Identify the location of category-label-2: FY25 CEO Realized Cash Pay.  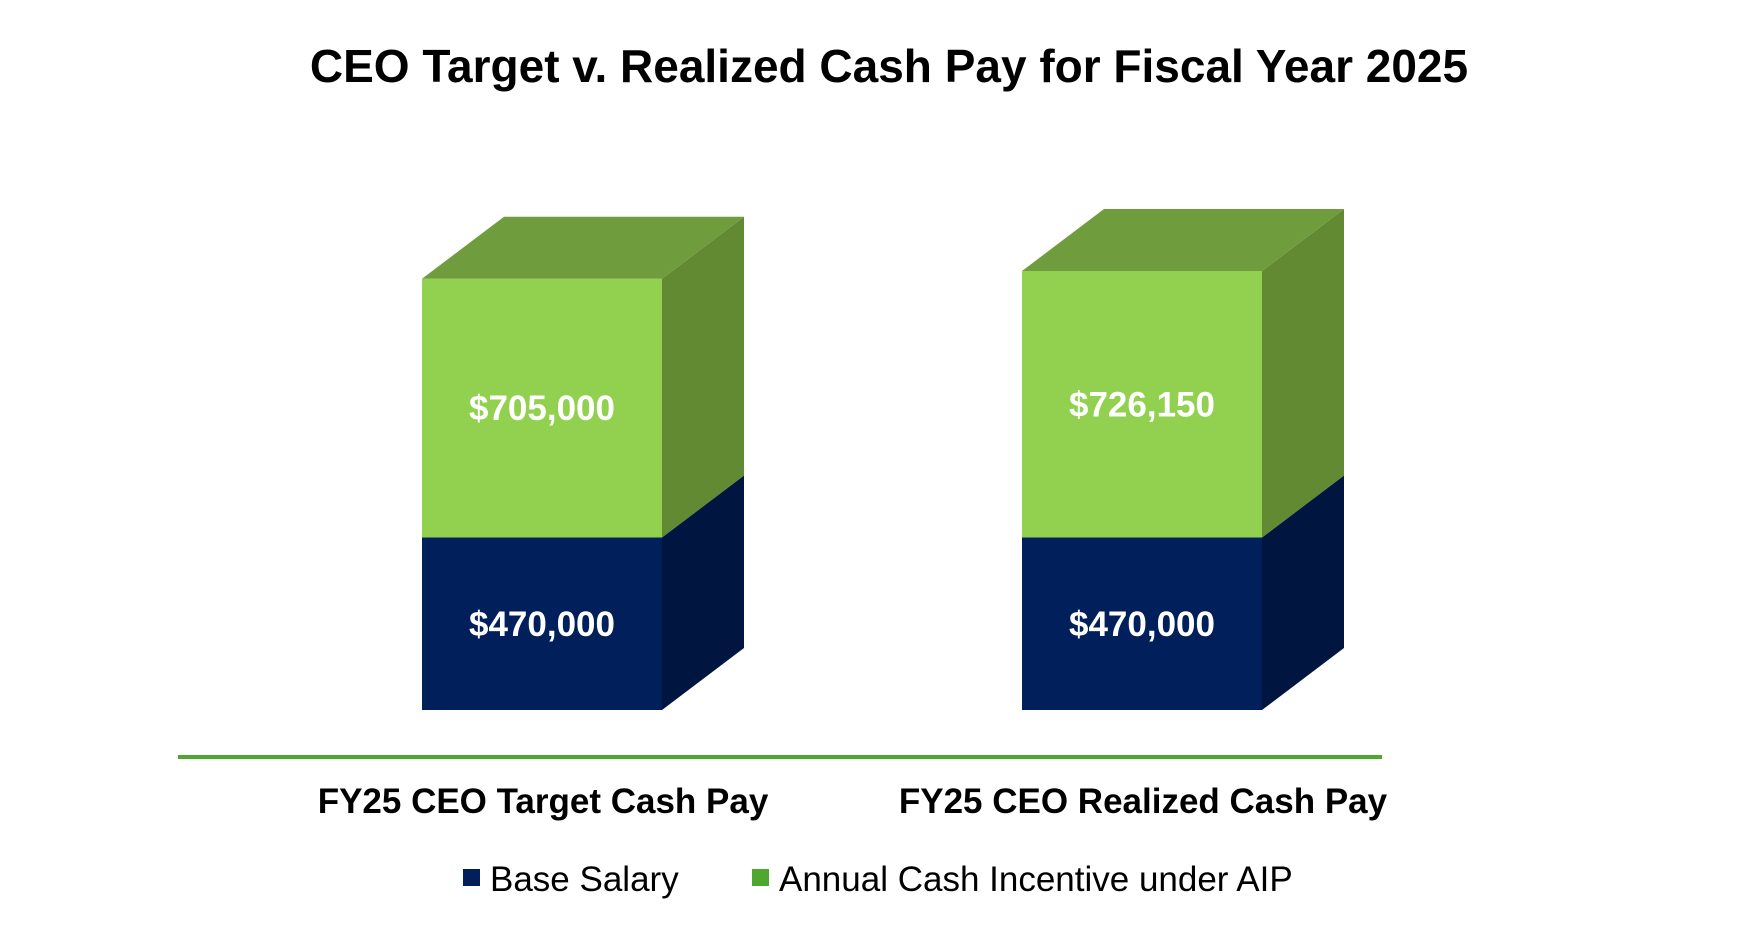
(1143, 801).